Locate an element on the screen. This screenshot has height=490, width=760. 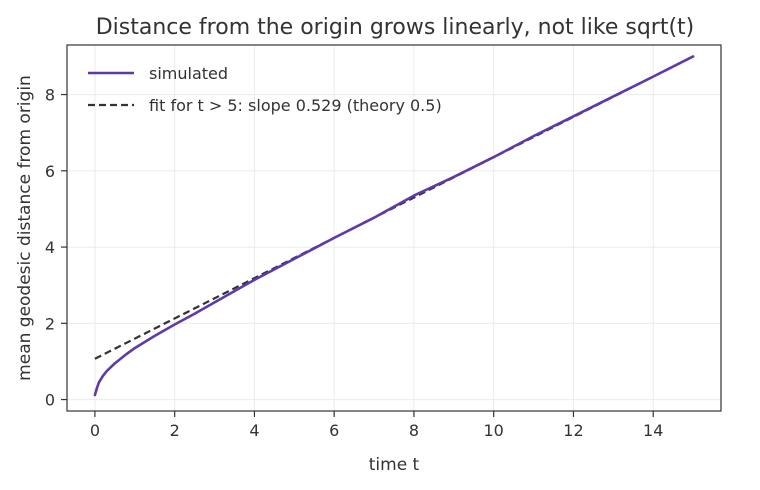
y-axis-label: mean geodesic distance from origin is located at coordinates (25, 228).